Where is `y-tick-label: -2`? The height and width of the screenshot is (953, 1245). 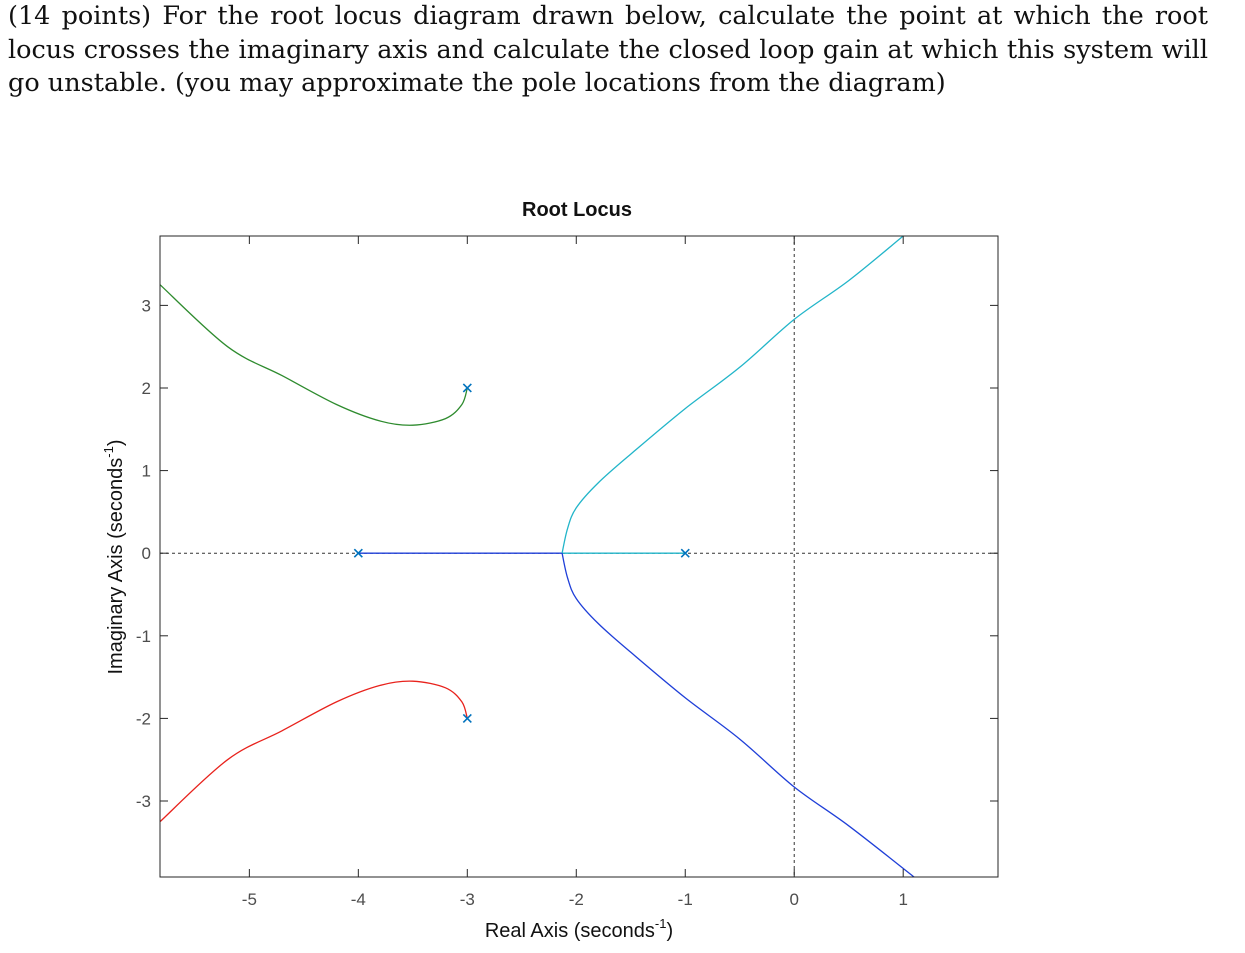
y-tick-label: -2 is located at coordinates (143, 718).